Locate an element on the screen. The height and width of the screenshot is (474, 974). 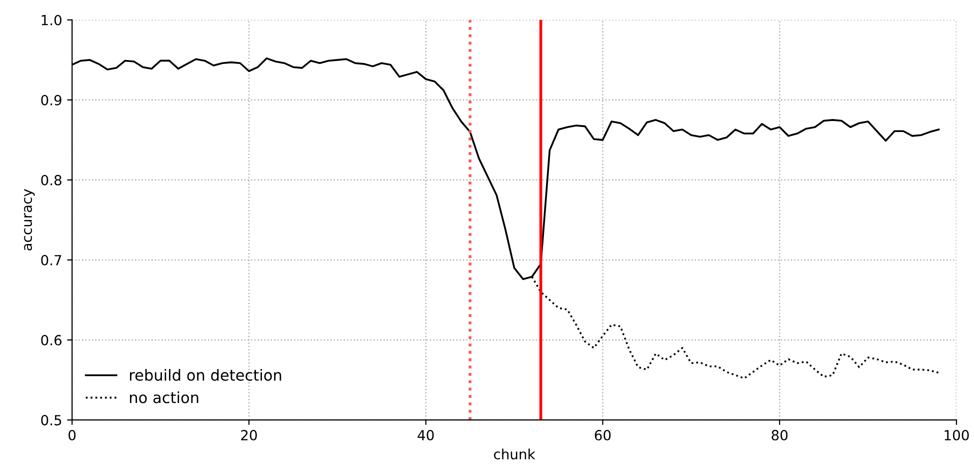
x-tick-label: 0 is located at coordinates (72, 435).